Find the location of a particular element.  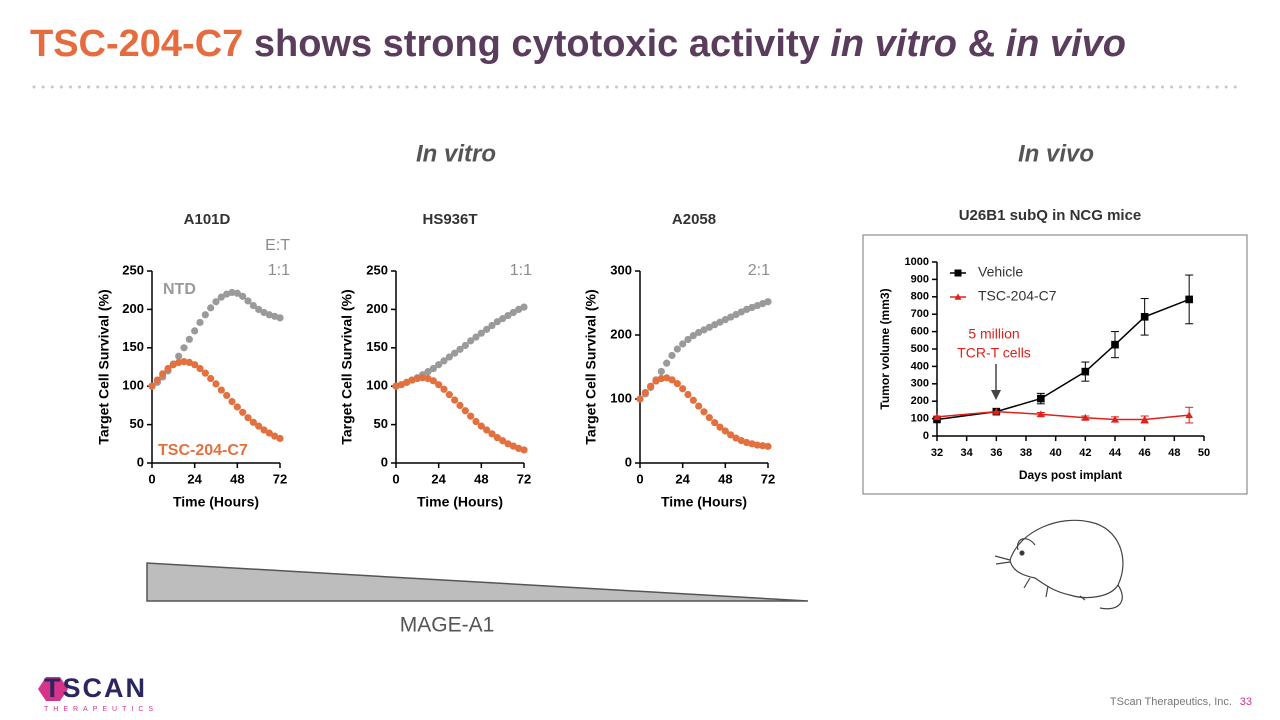

annotation: TCR-T cells is located at coordinates (994, 353).